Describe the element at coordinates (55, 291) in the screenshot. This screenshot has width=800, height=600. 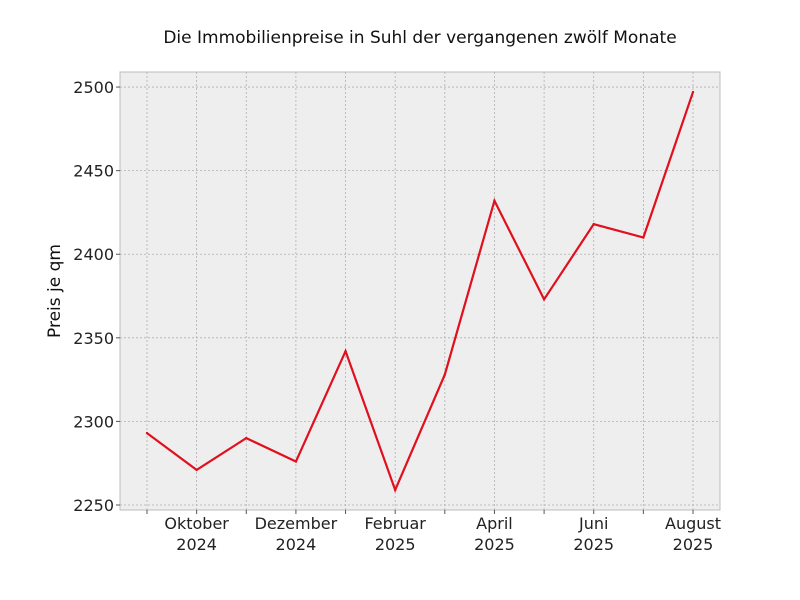
I see `y-axis-title: Preis je qm` at that location.